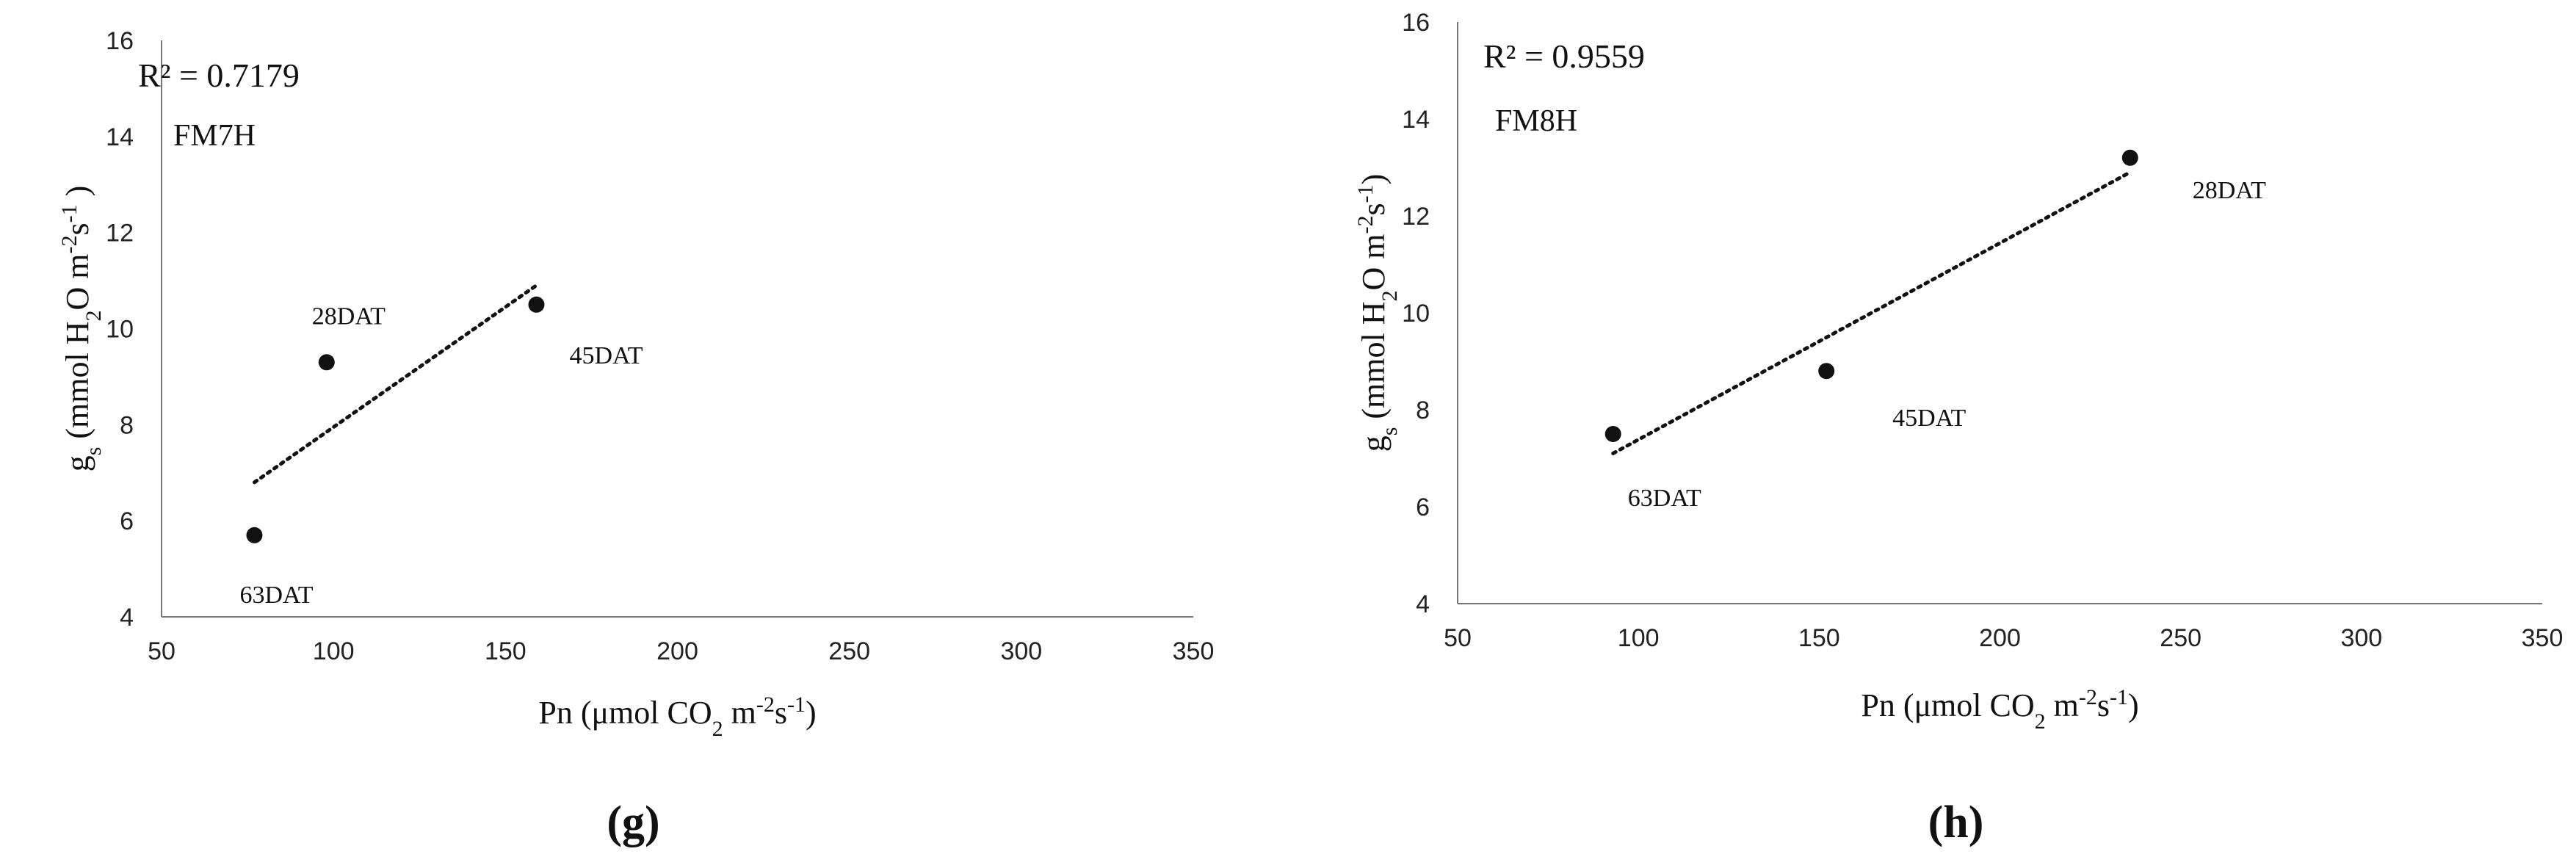 The width and height of the screenshot is (2576, 868). I want to click on y-axis-title: gs (mmol H2O m-2s-1), so click(1377, 313).